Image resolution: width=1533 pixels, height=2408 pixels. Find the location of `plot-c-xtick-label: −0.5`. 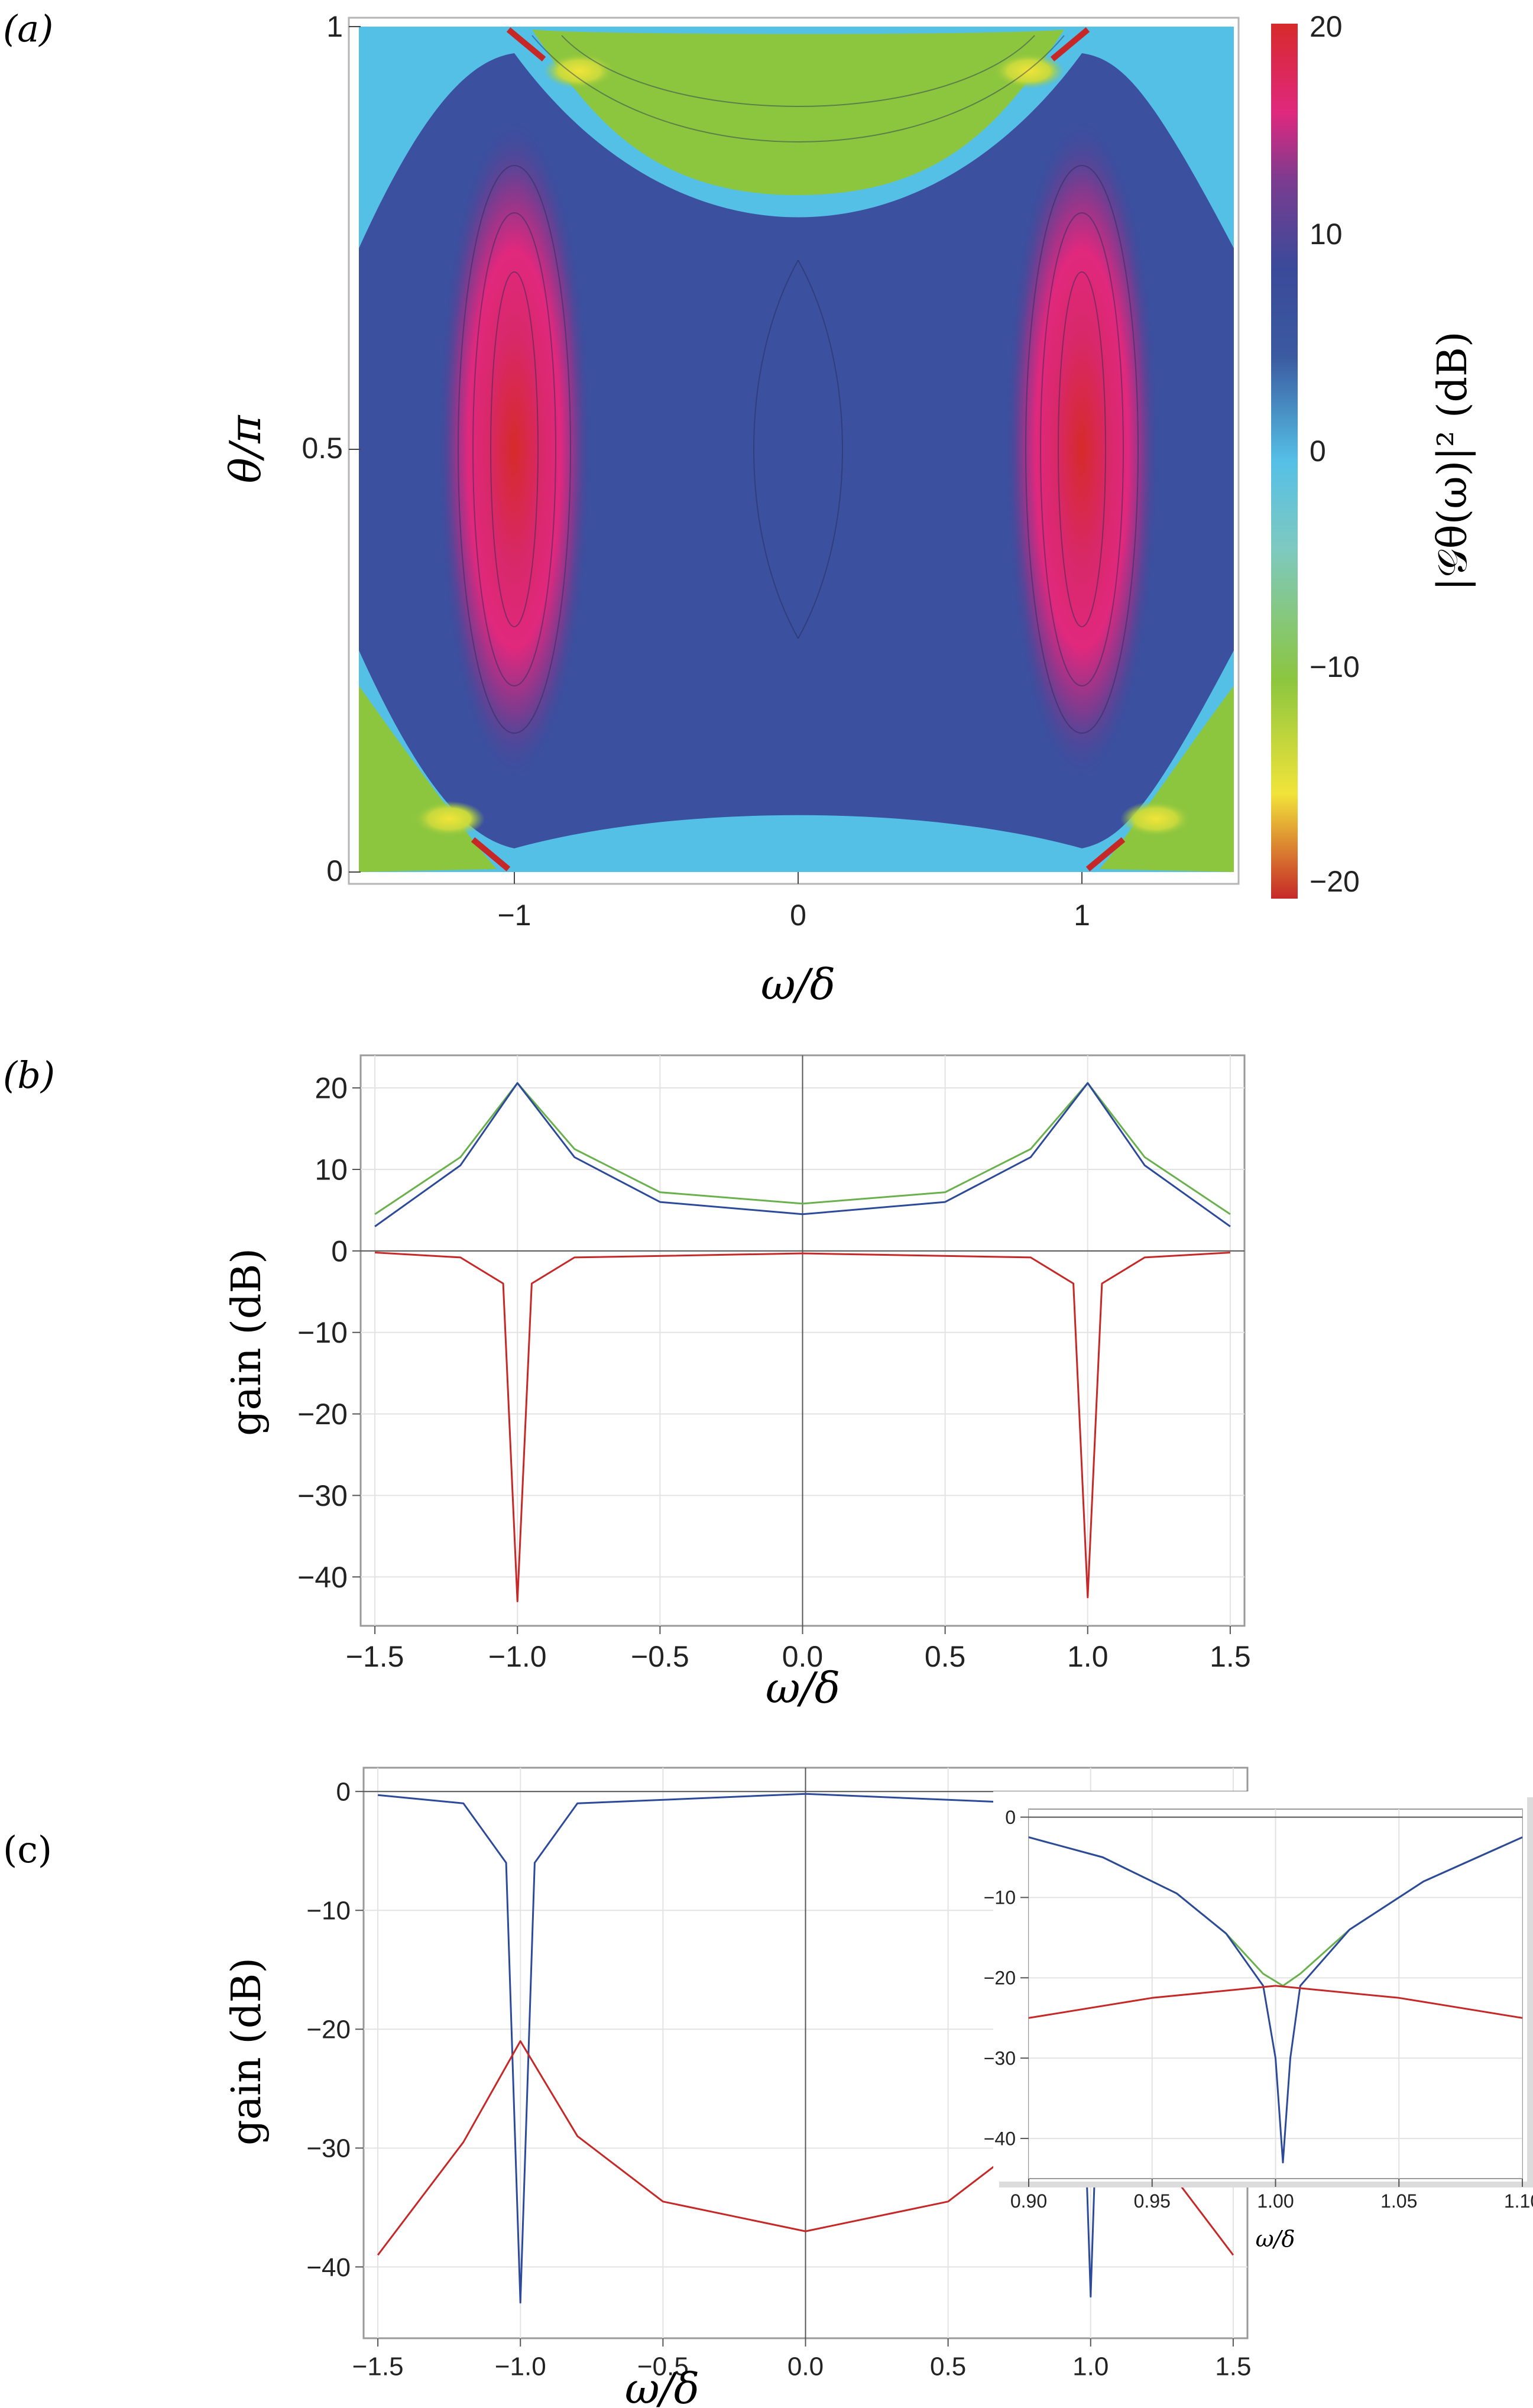

plot-c-xtick-label: −0.5 is located at coordinates (663, 2366).